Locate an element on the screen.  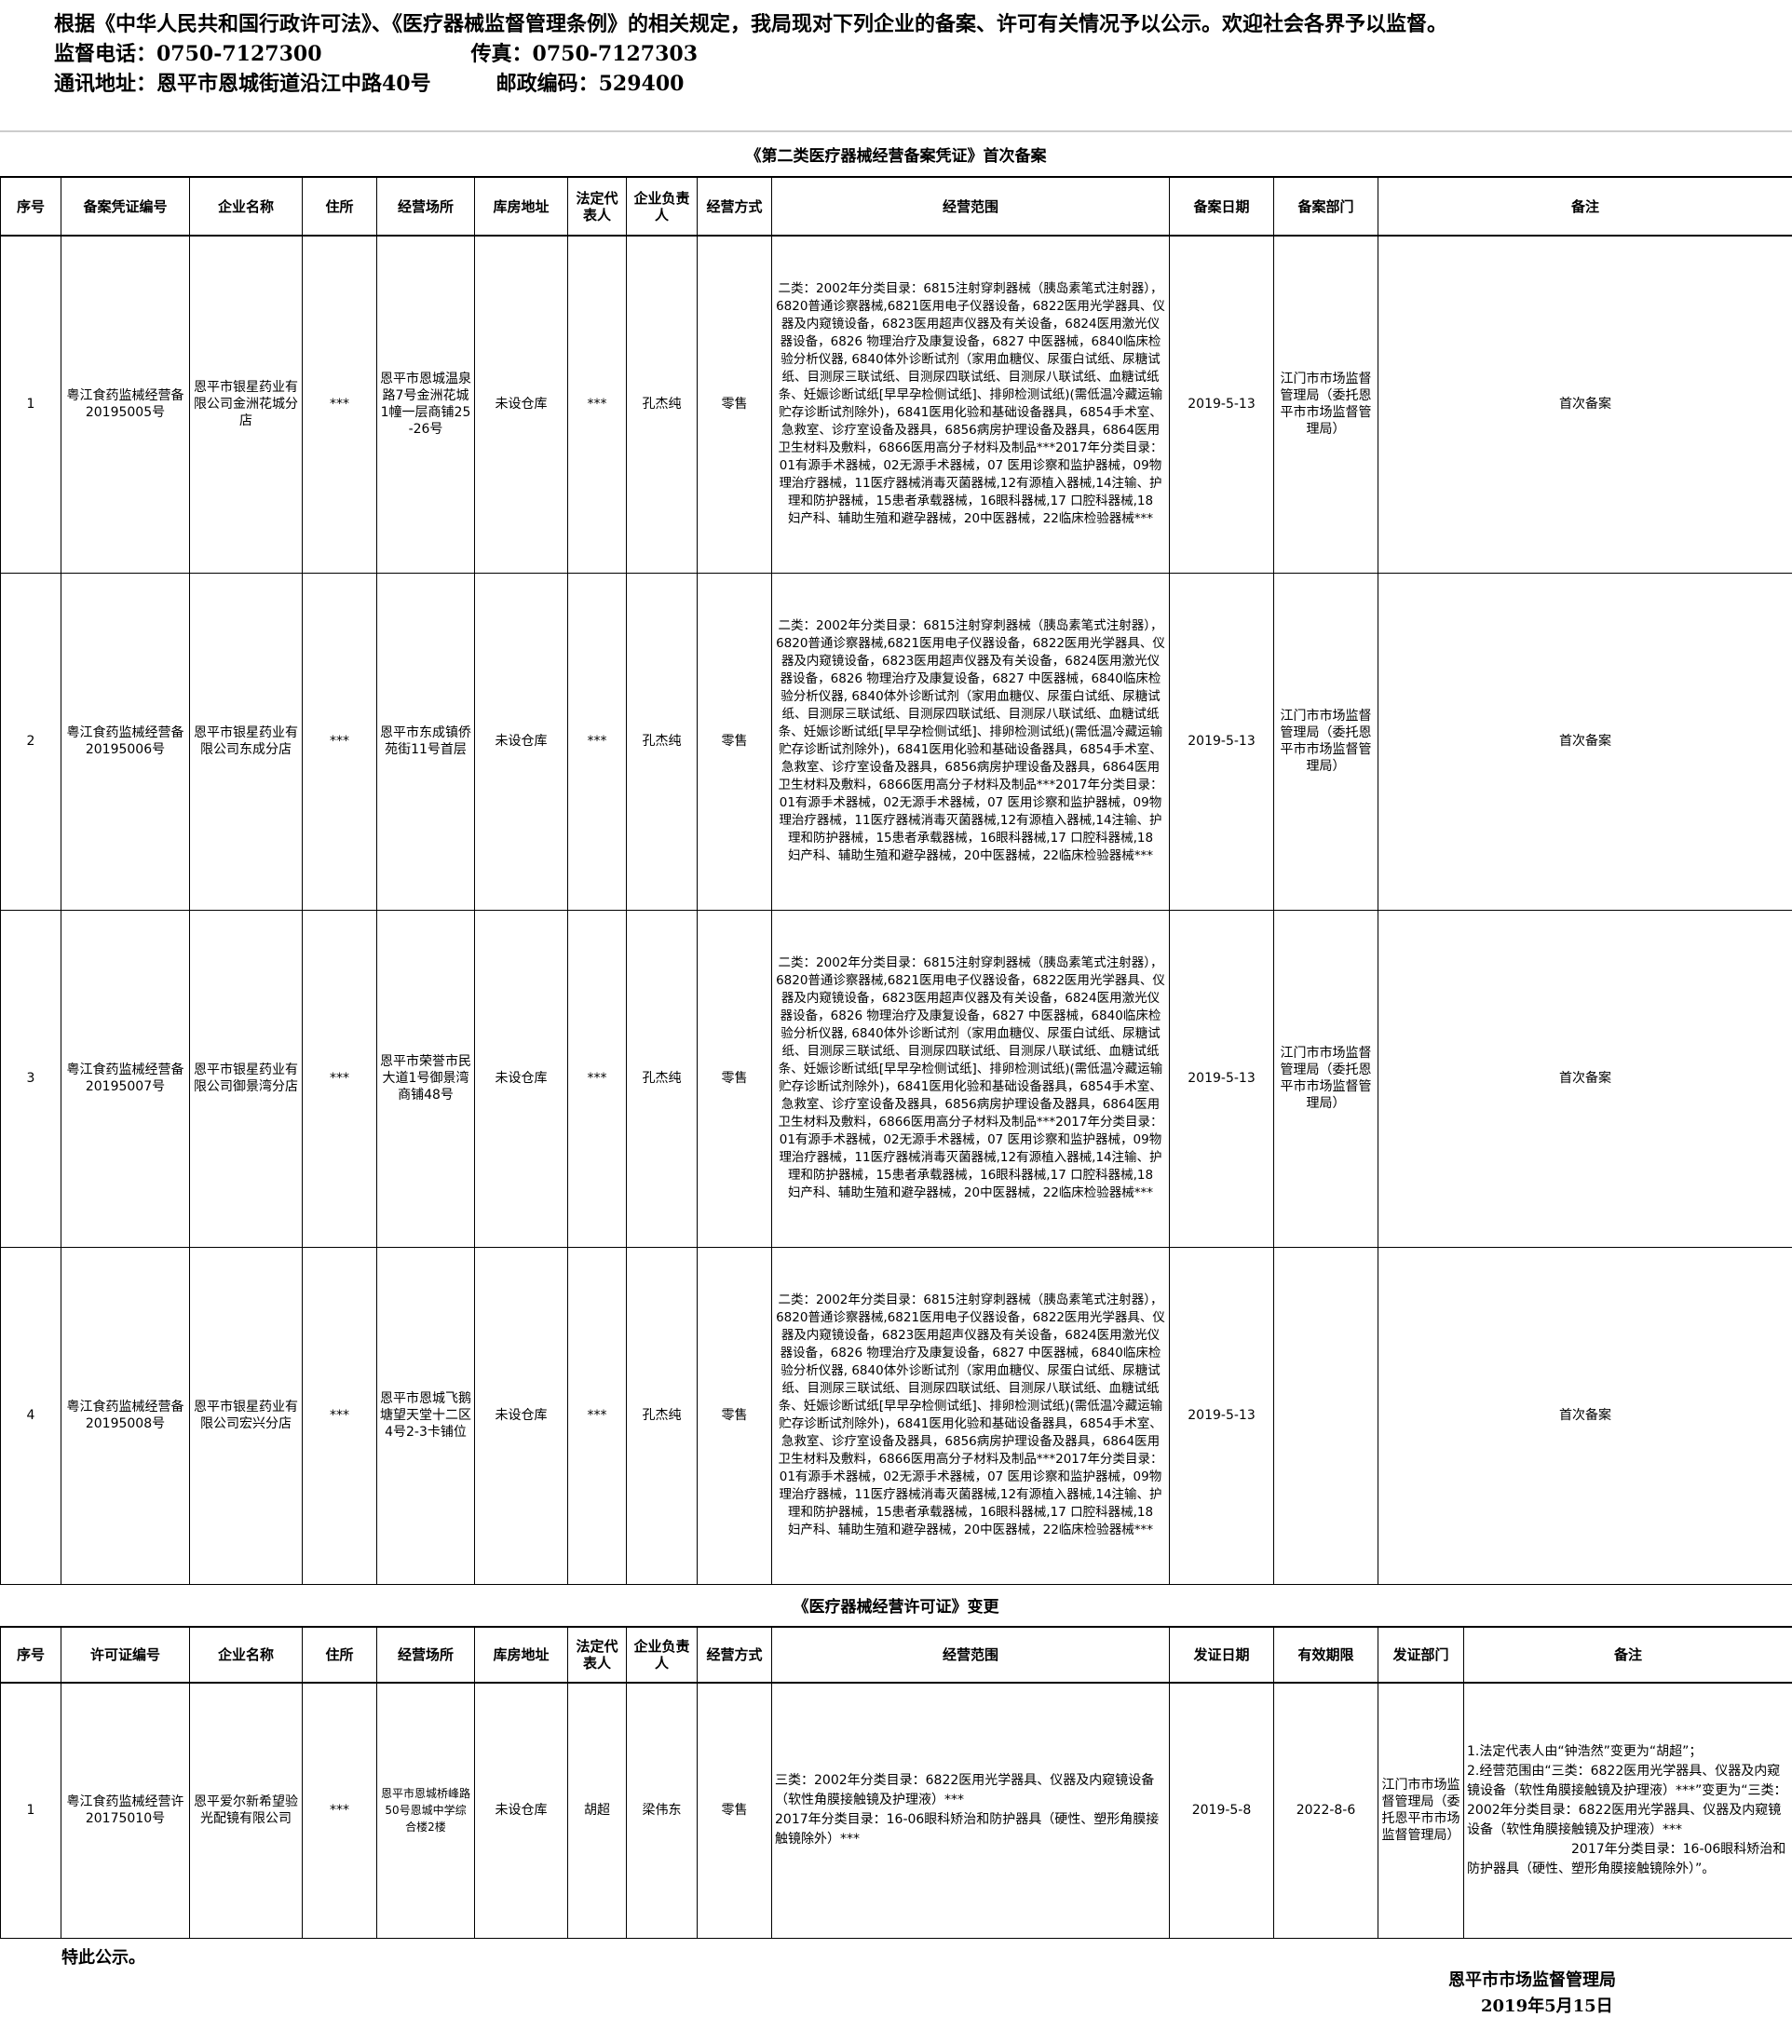
issue-date: 2019年5月15日 is located at coordinates (1547, 2006).